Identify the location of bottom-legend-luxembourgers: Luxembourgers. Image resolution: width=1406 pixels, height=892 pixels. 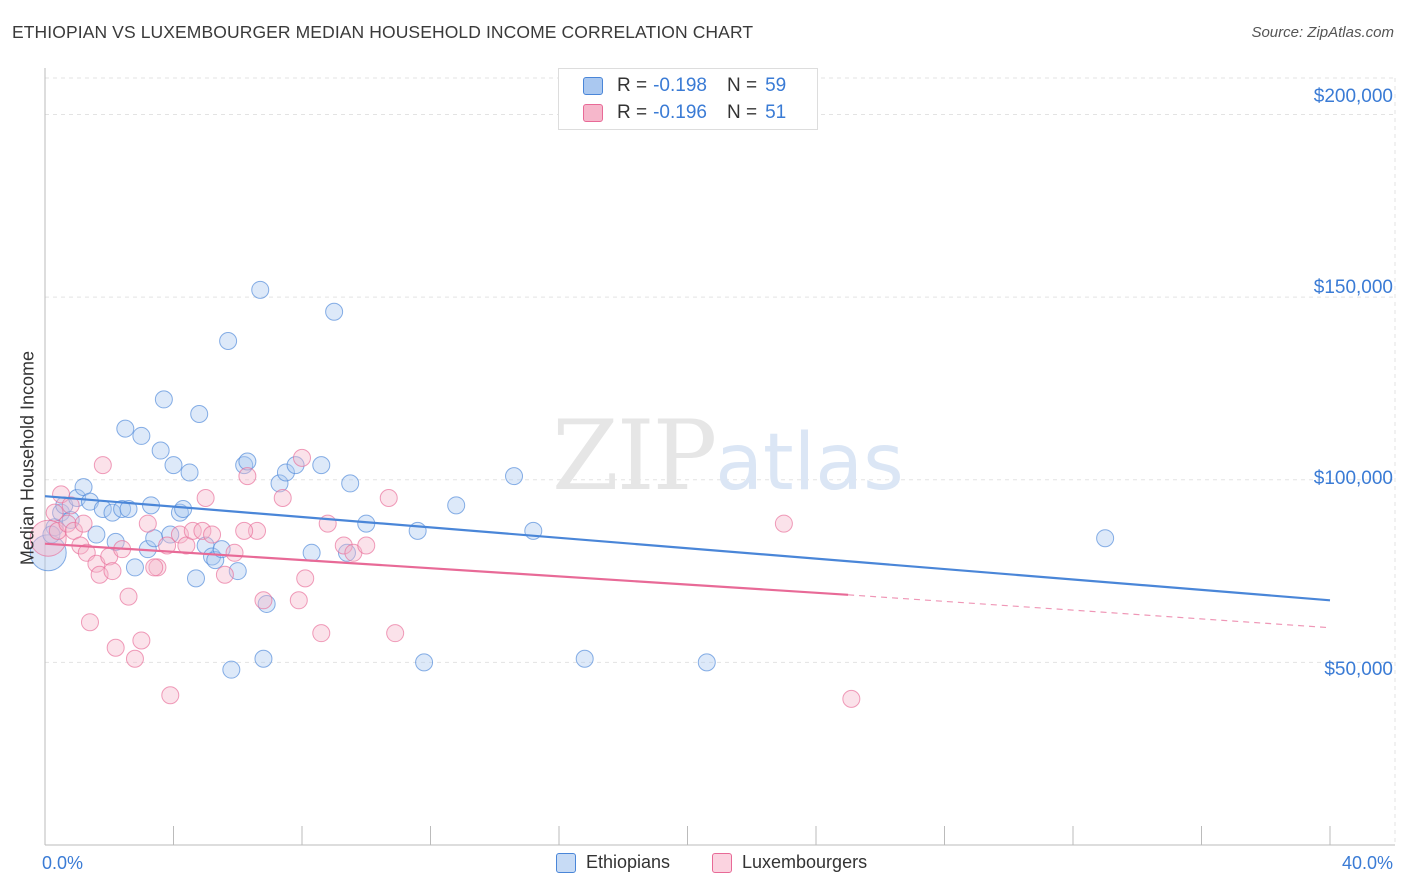
(789, 862).